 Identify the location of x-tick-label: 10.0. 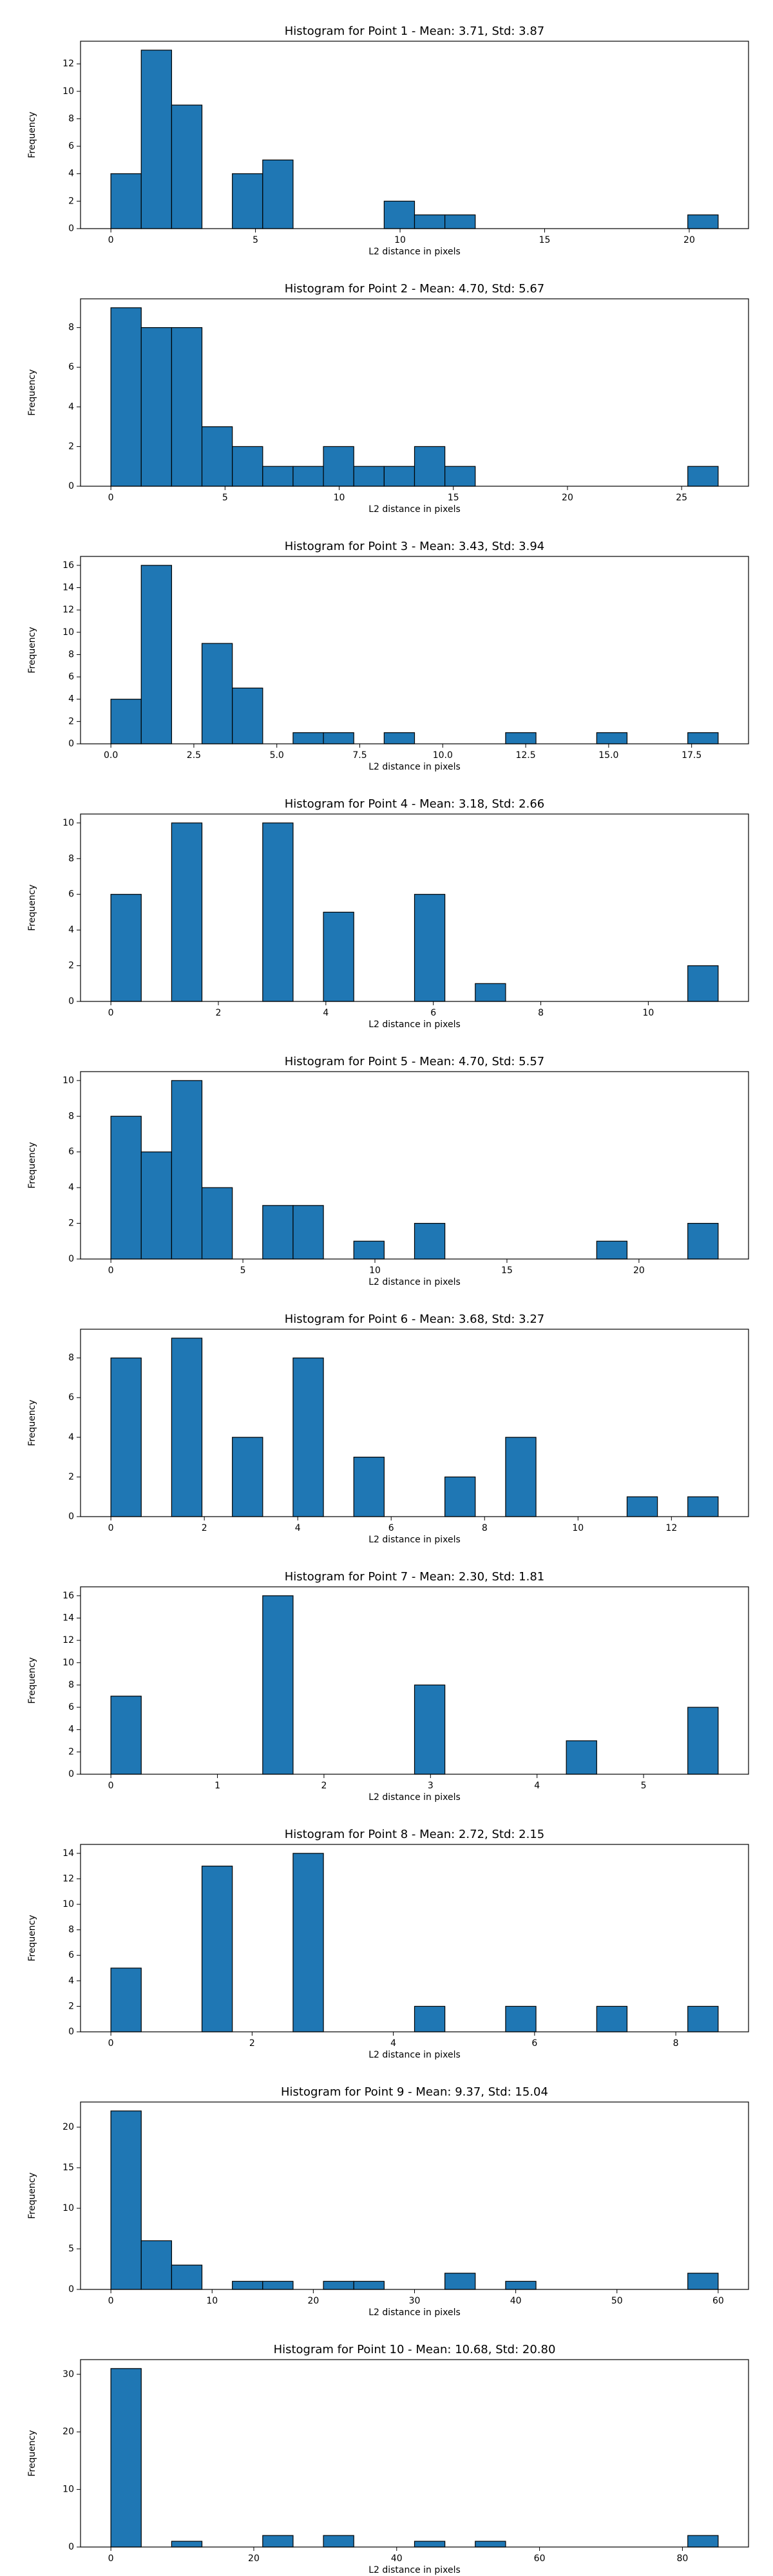
(443, 755).